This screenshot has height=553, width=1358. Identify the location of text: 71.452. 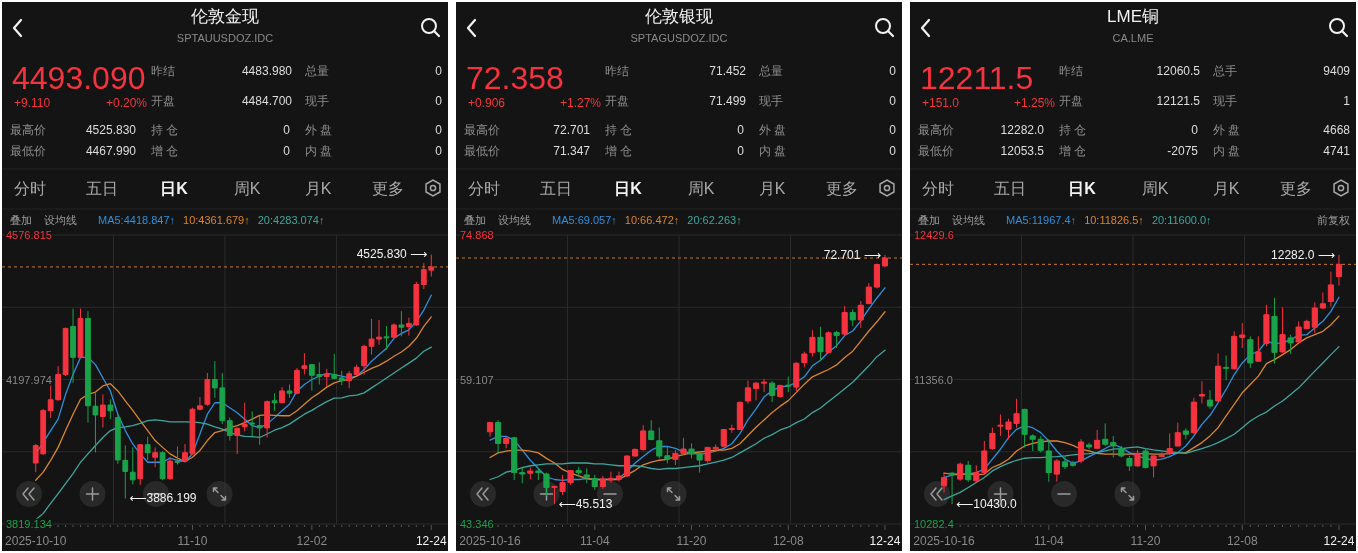
(728, 71).